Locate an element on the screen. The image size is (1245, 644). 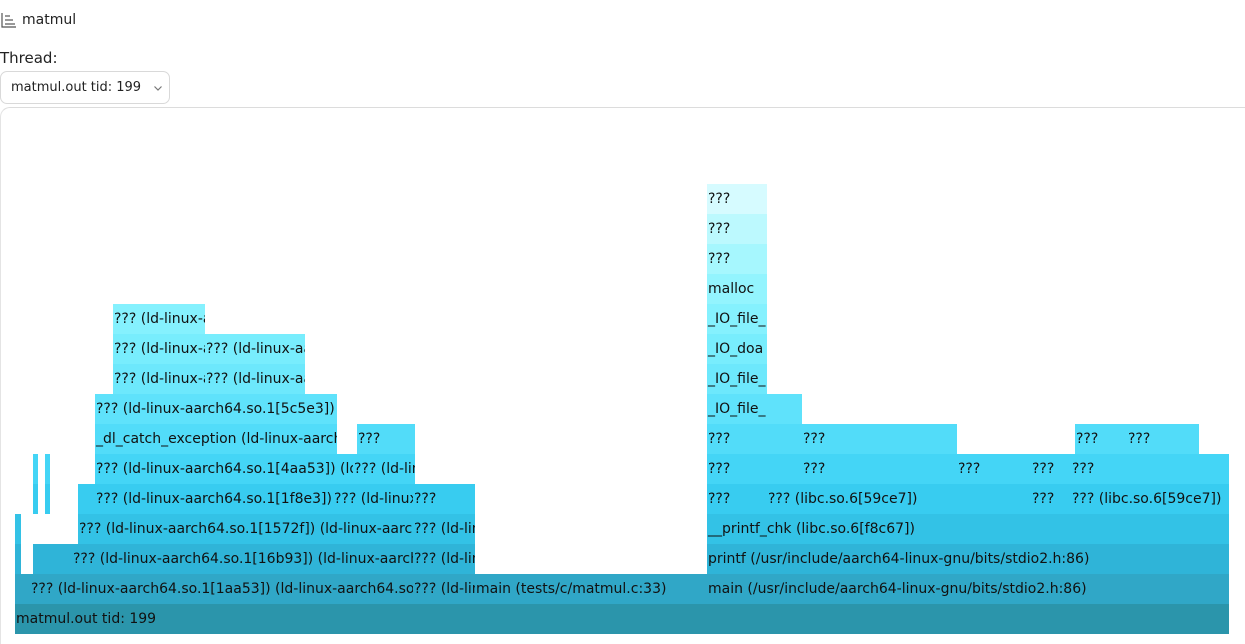
flame-frame-label: ??? (ld-linux-aarch64.so.1[1572f]) is located at coordinates (444, 529).